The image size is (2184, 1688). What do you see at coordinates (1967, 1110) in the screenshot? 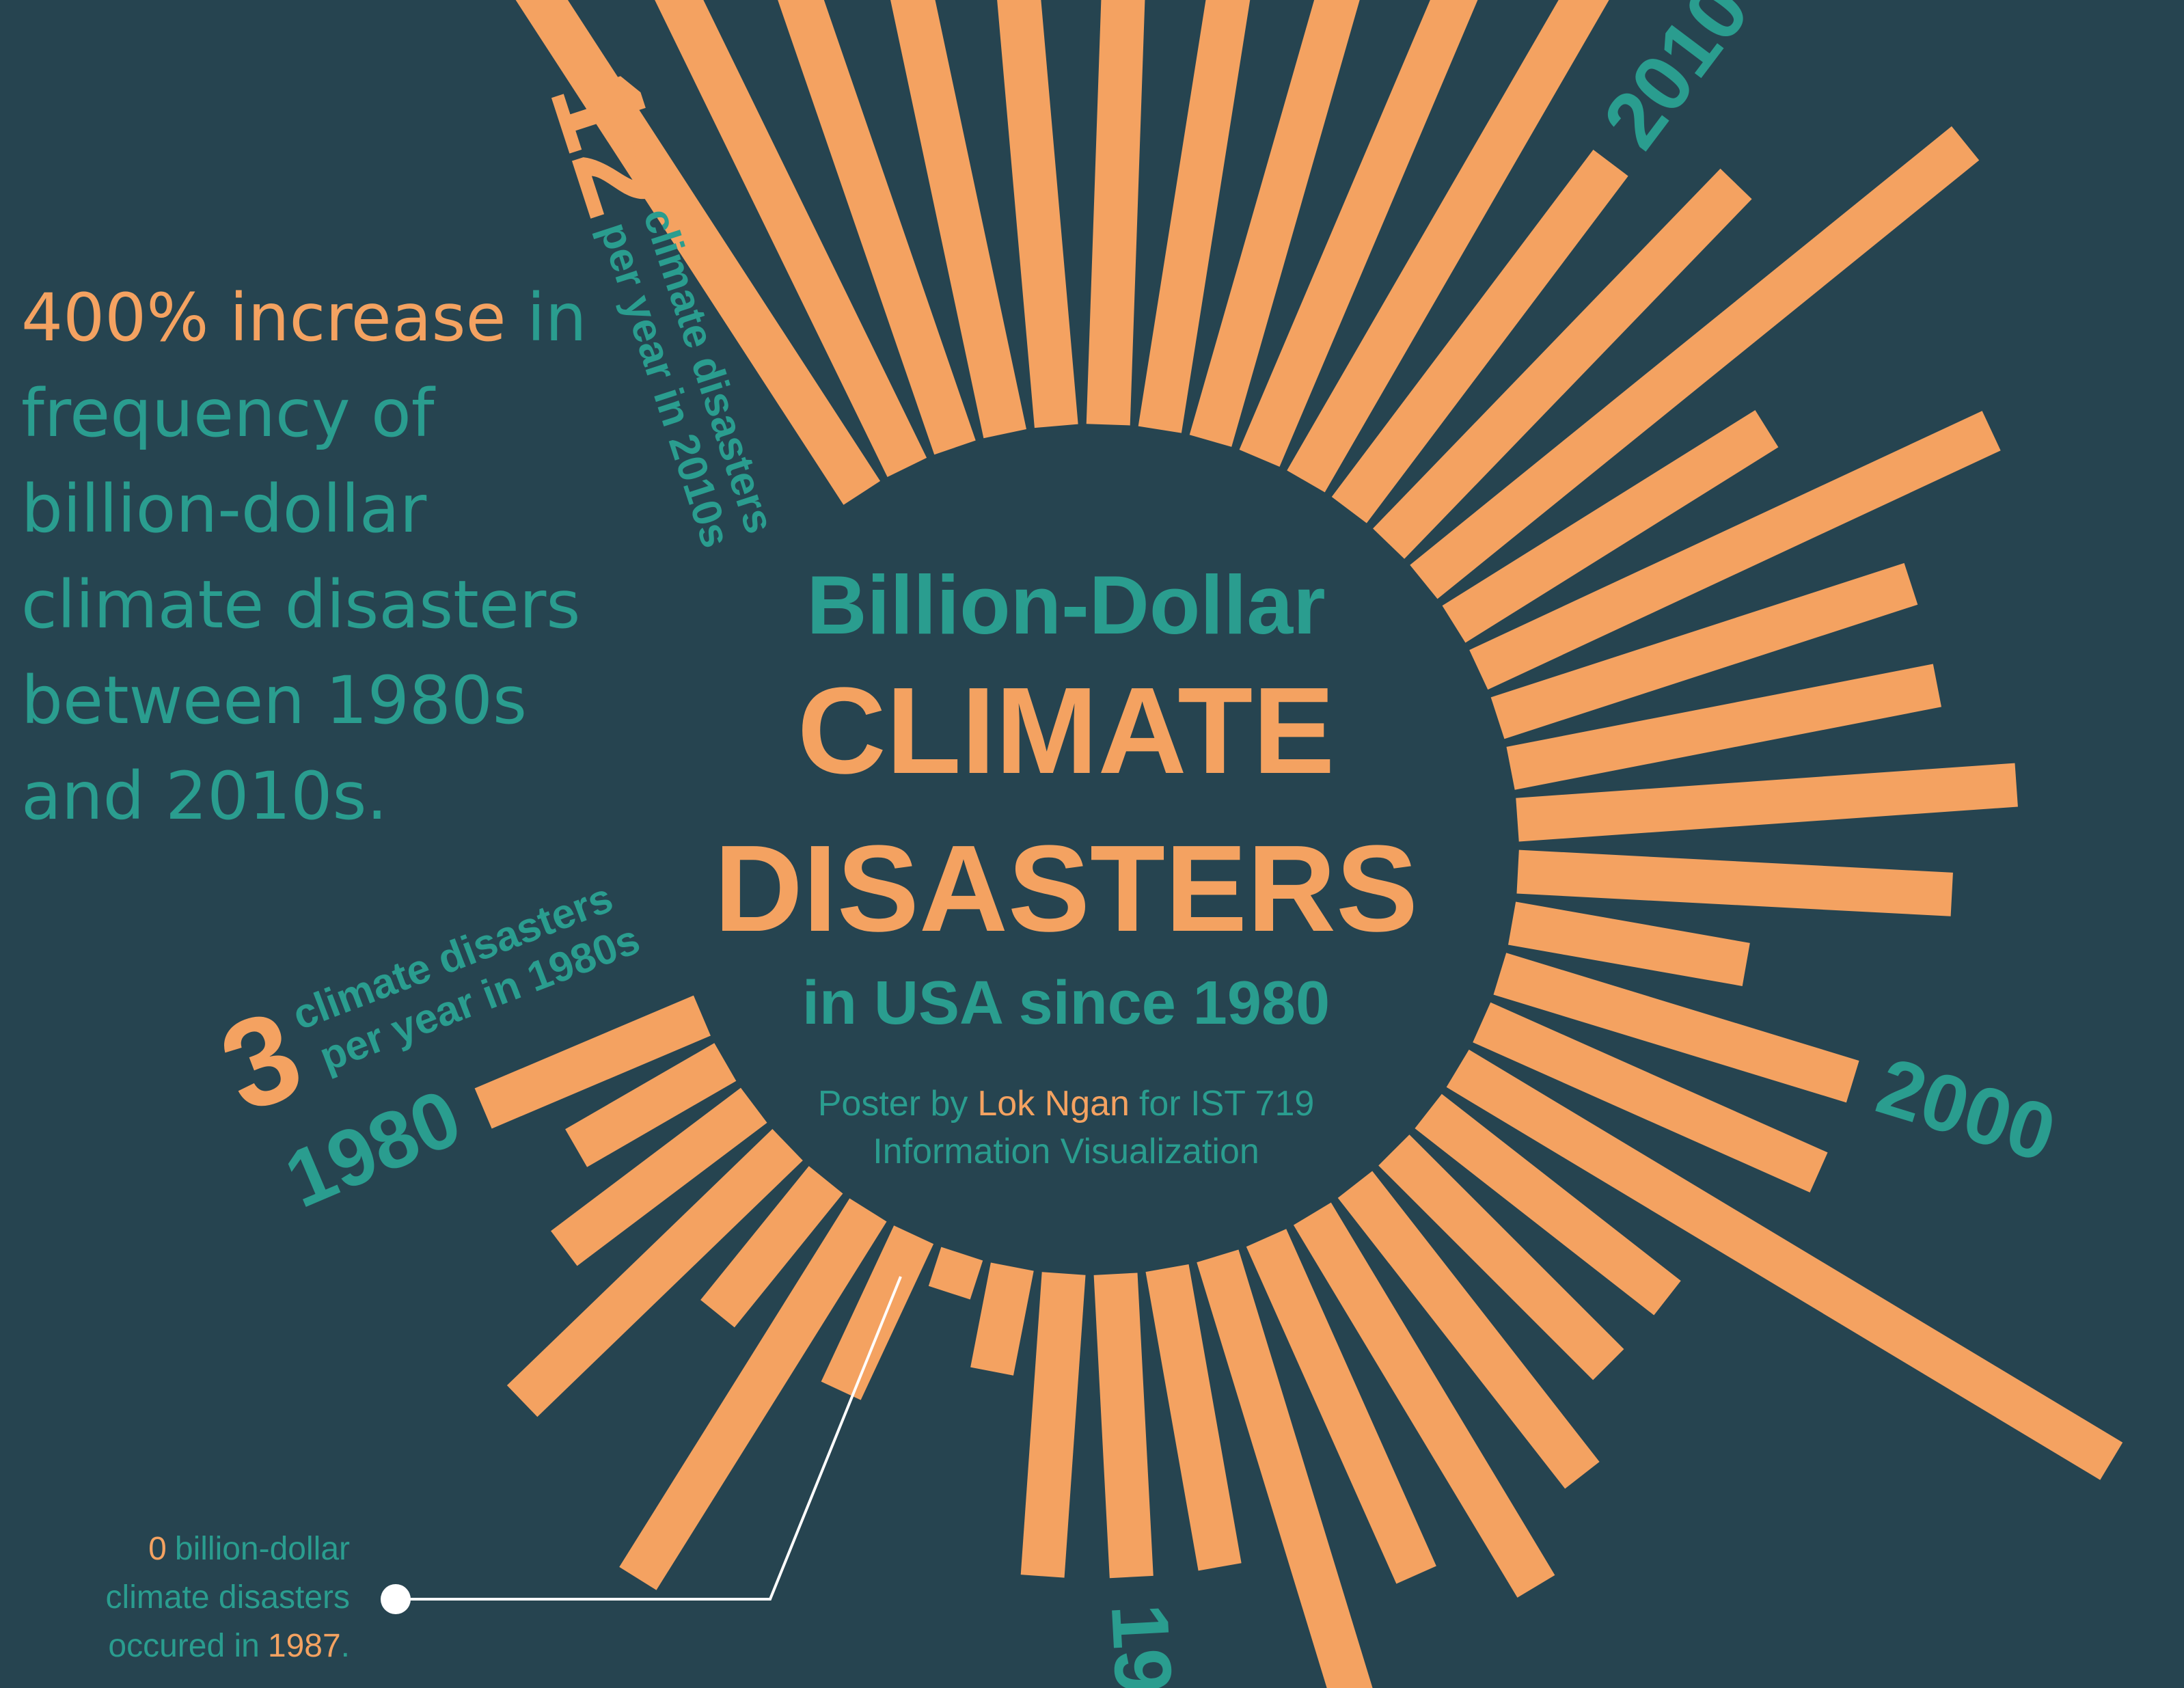
I see `year-label: 2000` at bounding box center [1967, 1110].